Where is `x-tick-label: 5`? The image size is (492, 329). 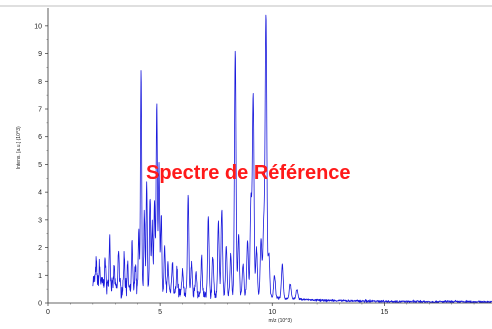 x-tick-label: 5 is located at coordinates (160, 312).